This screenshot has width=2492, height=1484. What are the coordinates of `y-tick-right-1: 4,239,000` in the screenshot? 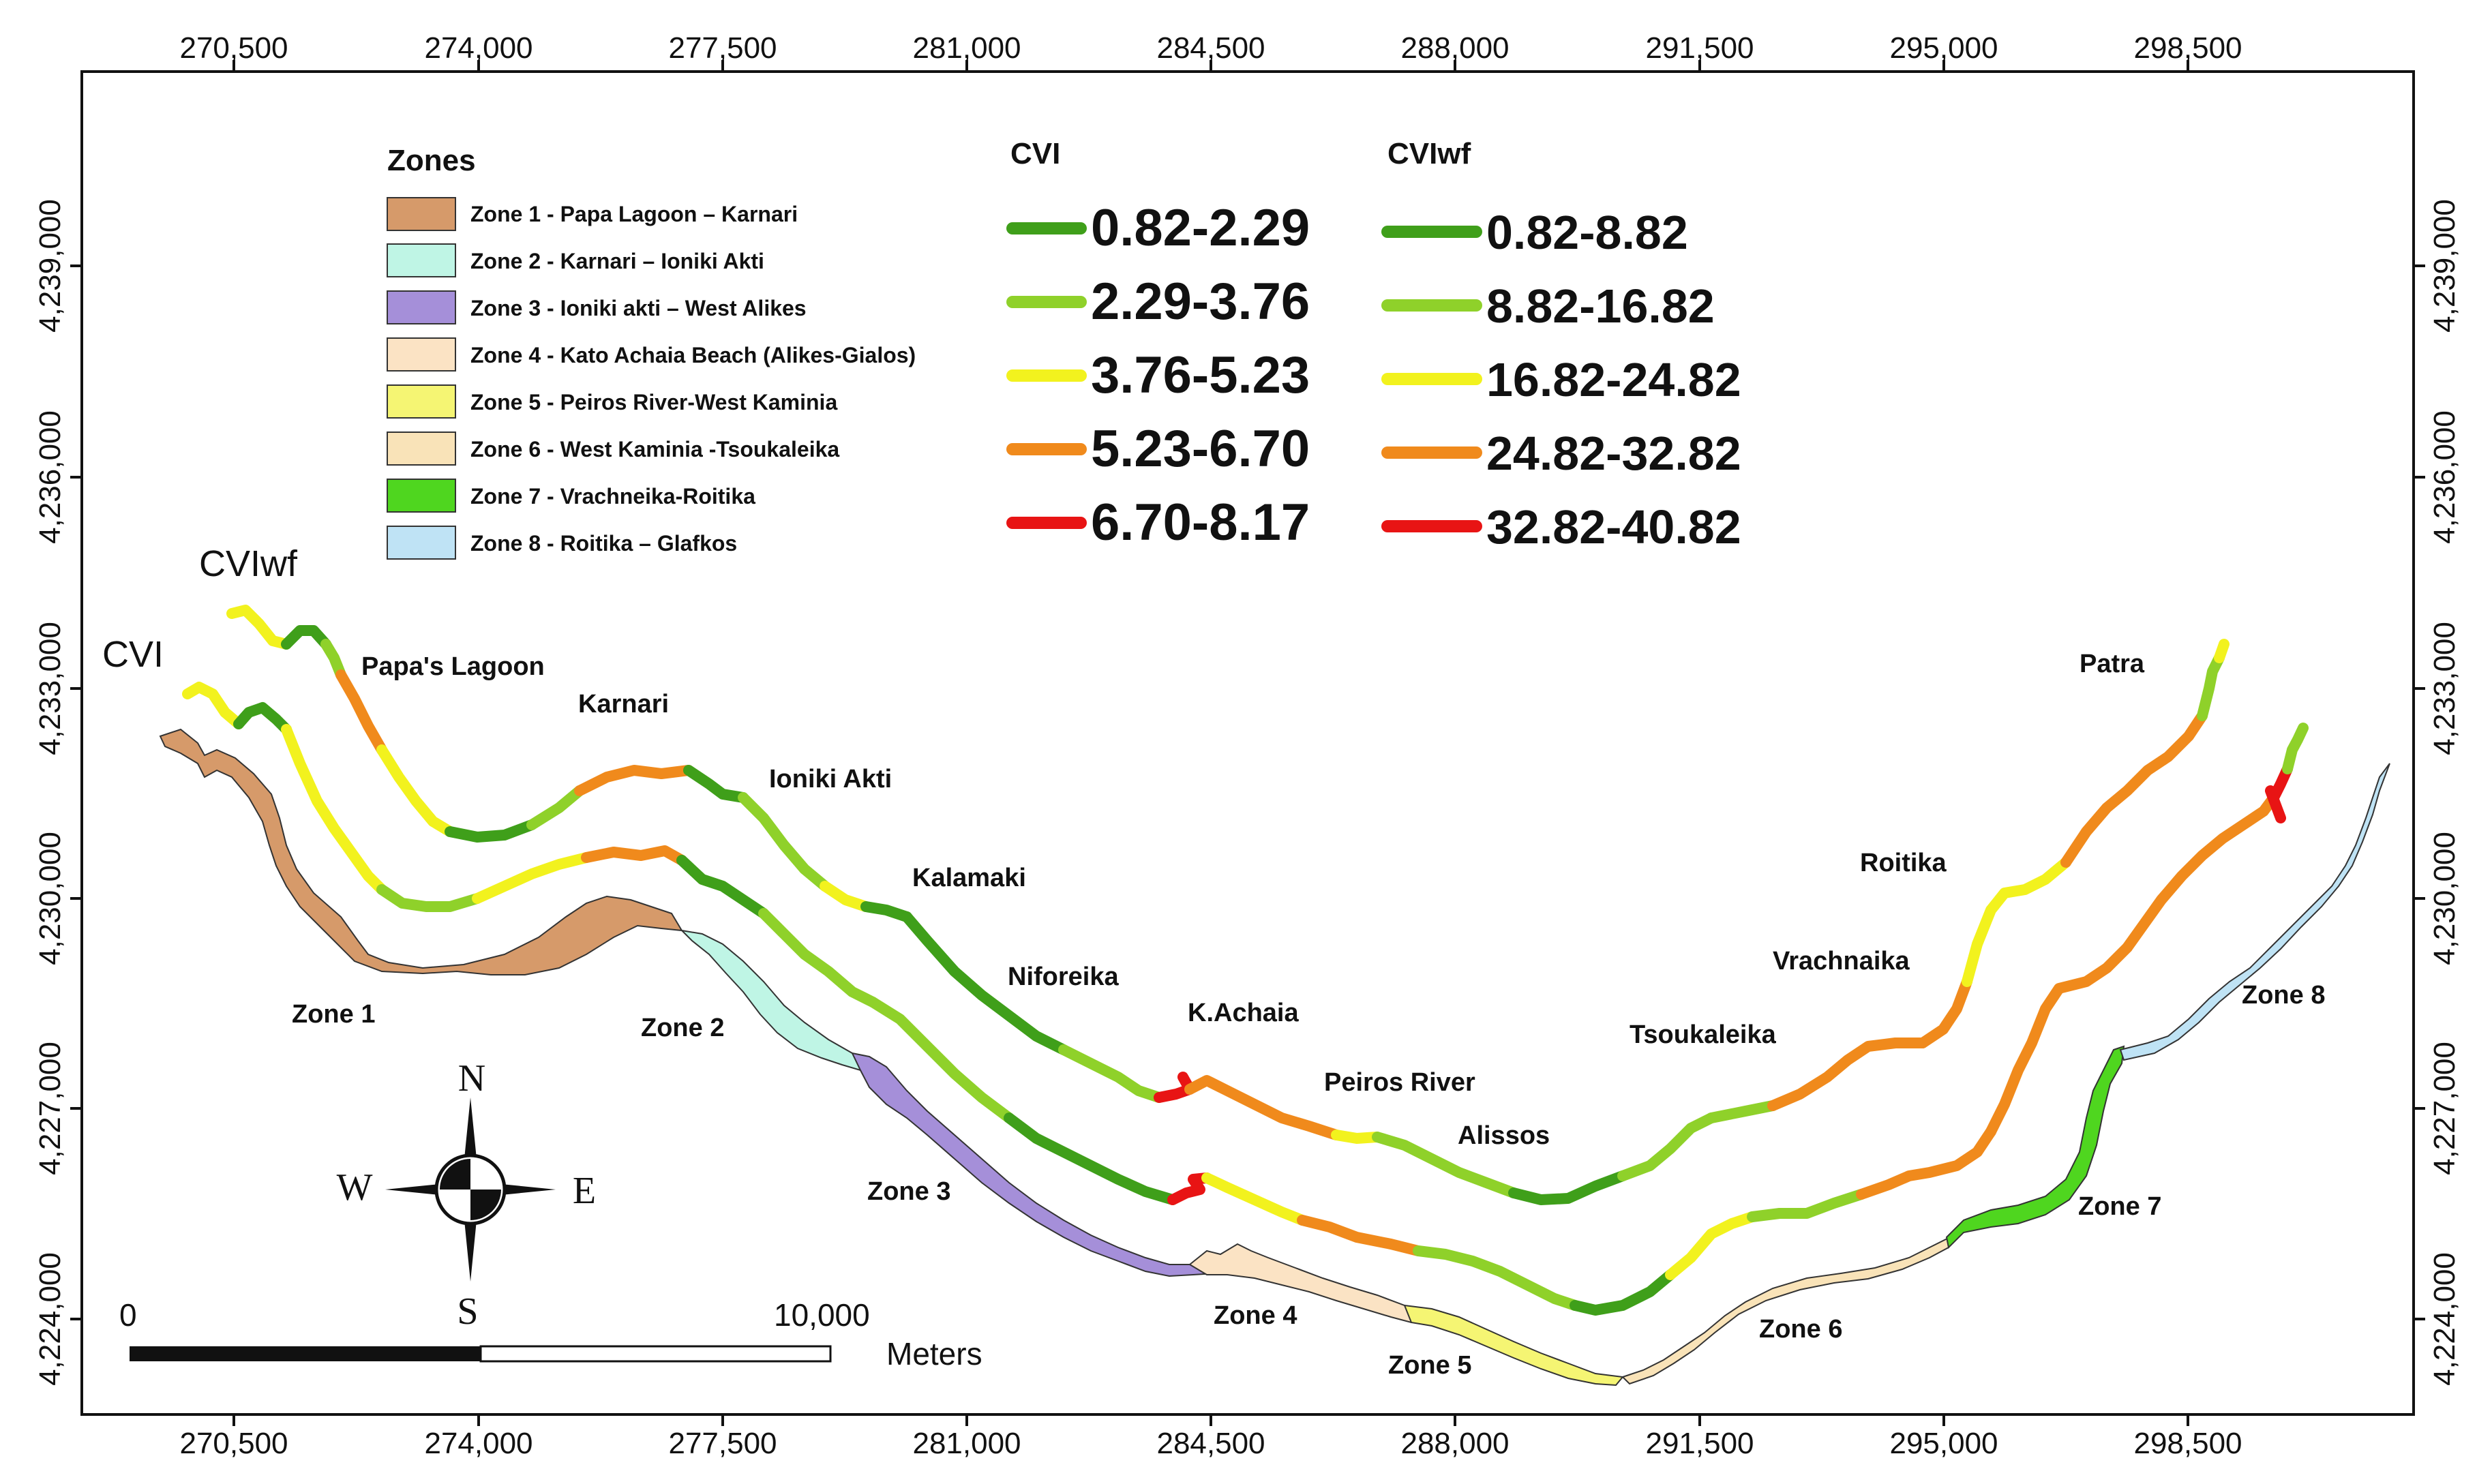 It's located at (2444, 266).